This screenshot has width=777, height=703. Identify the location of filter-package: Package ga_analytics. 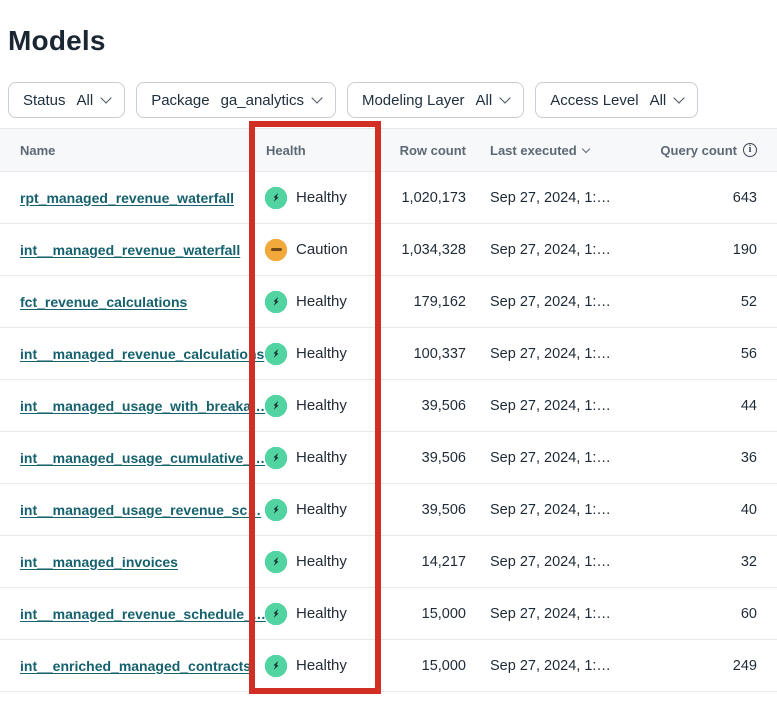
(236, 100).